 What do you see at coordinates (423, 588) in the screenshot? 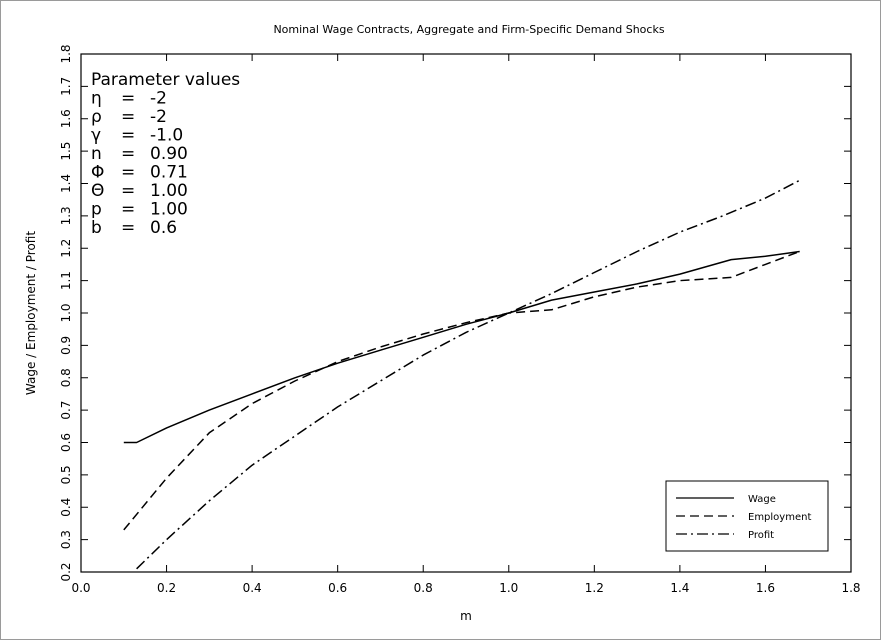
I see `x-tick-label: 0.8` at bounding box center [423, 588].